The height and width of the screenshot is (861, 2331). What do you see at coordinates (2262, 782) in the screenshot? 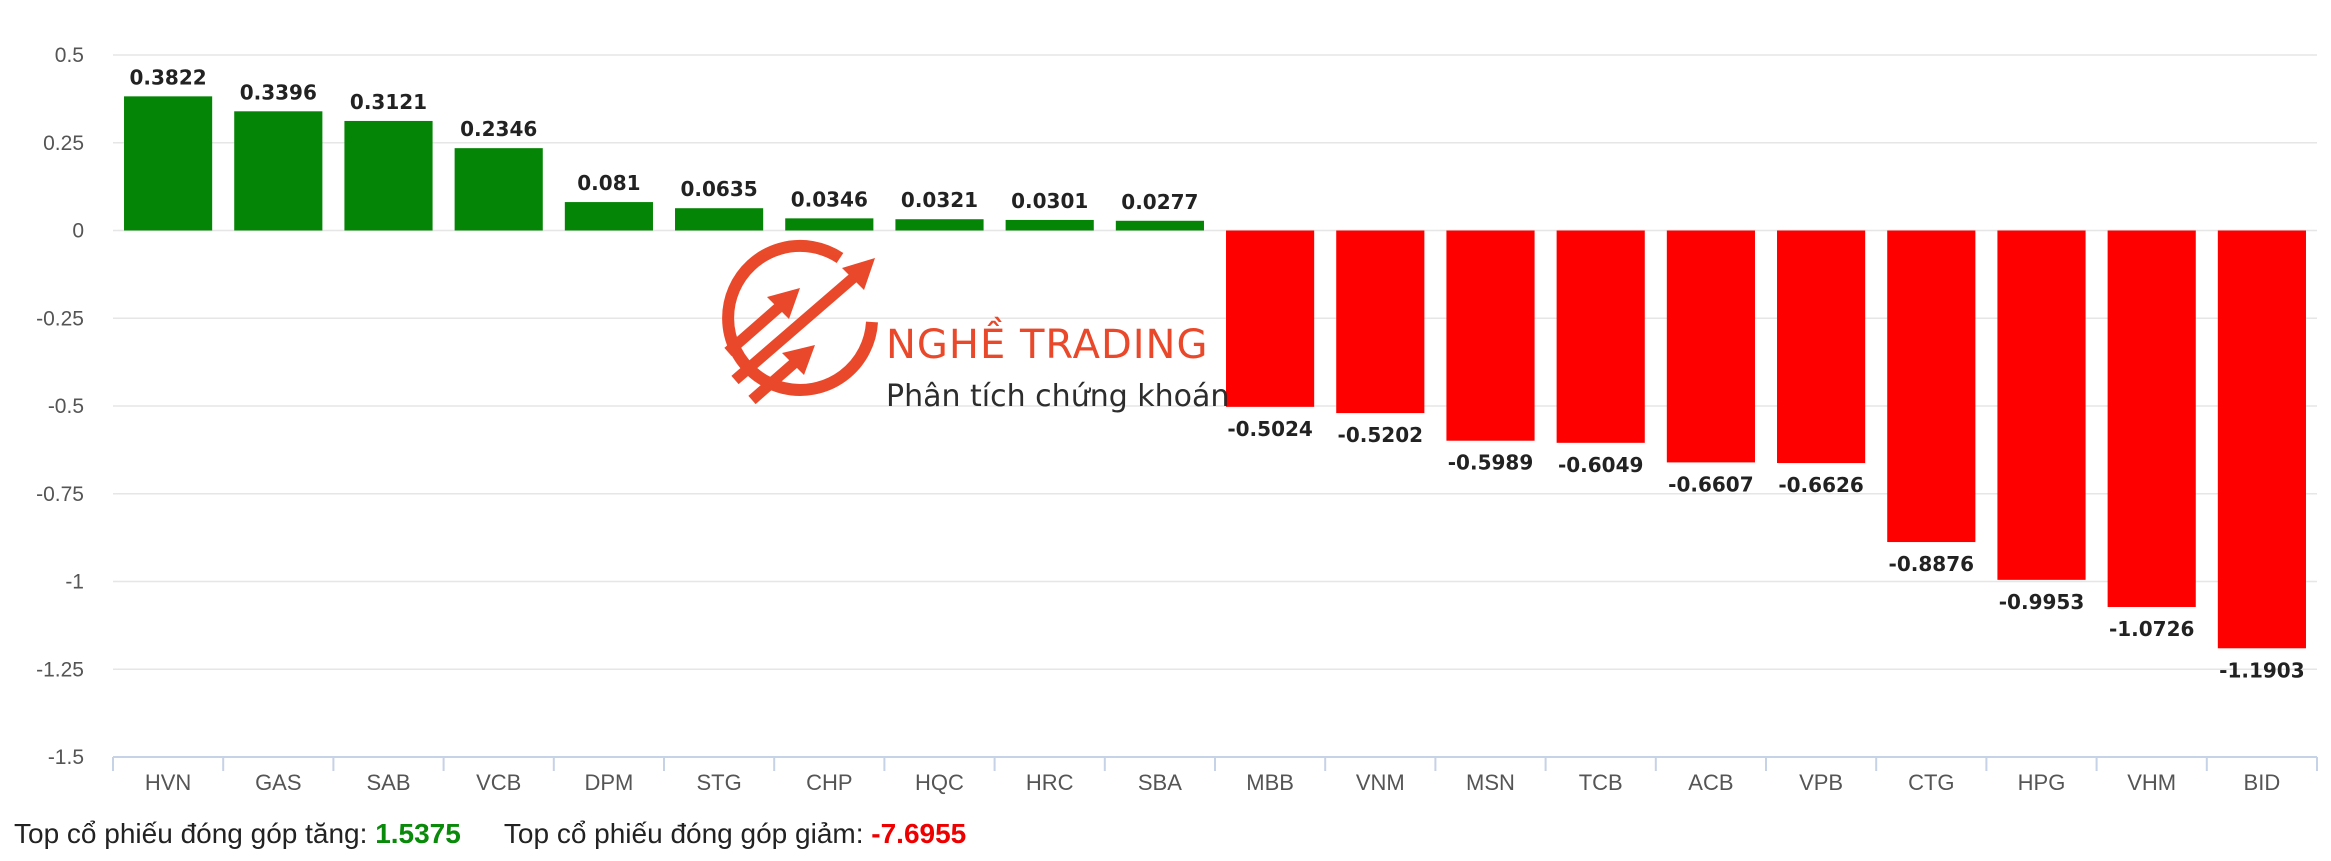
I see `x-tick-label-bid: BID` at bounding box center [2262, 782].